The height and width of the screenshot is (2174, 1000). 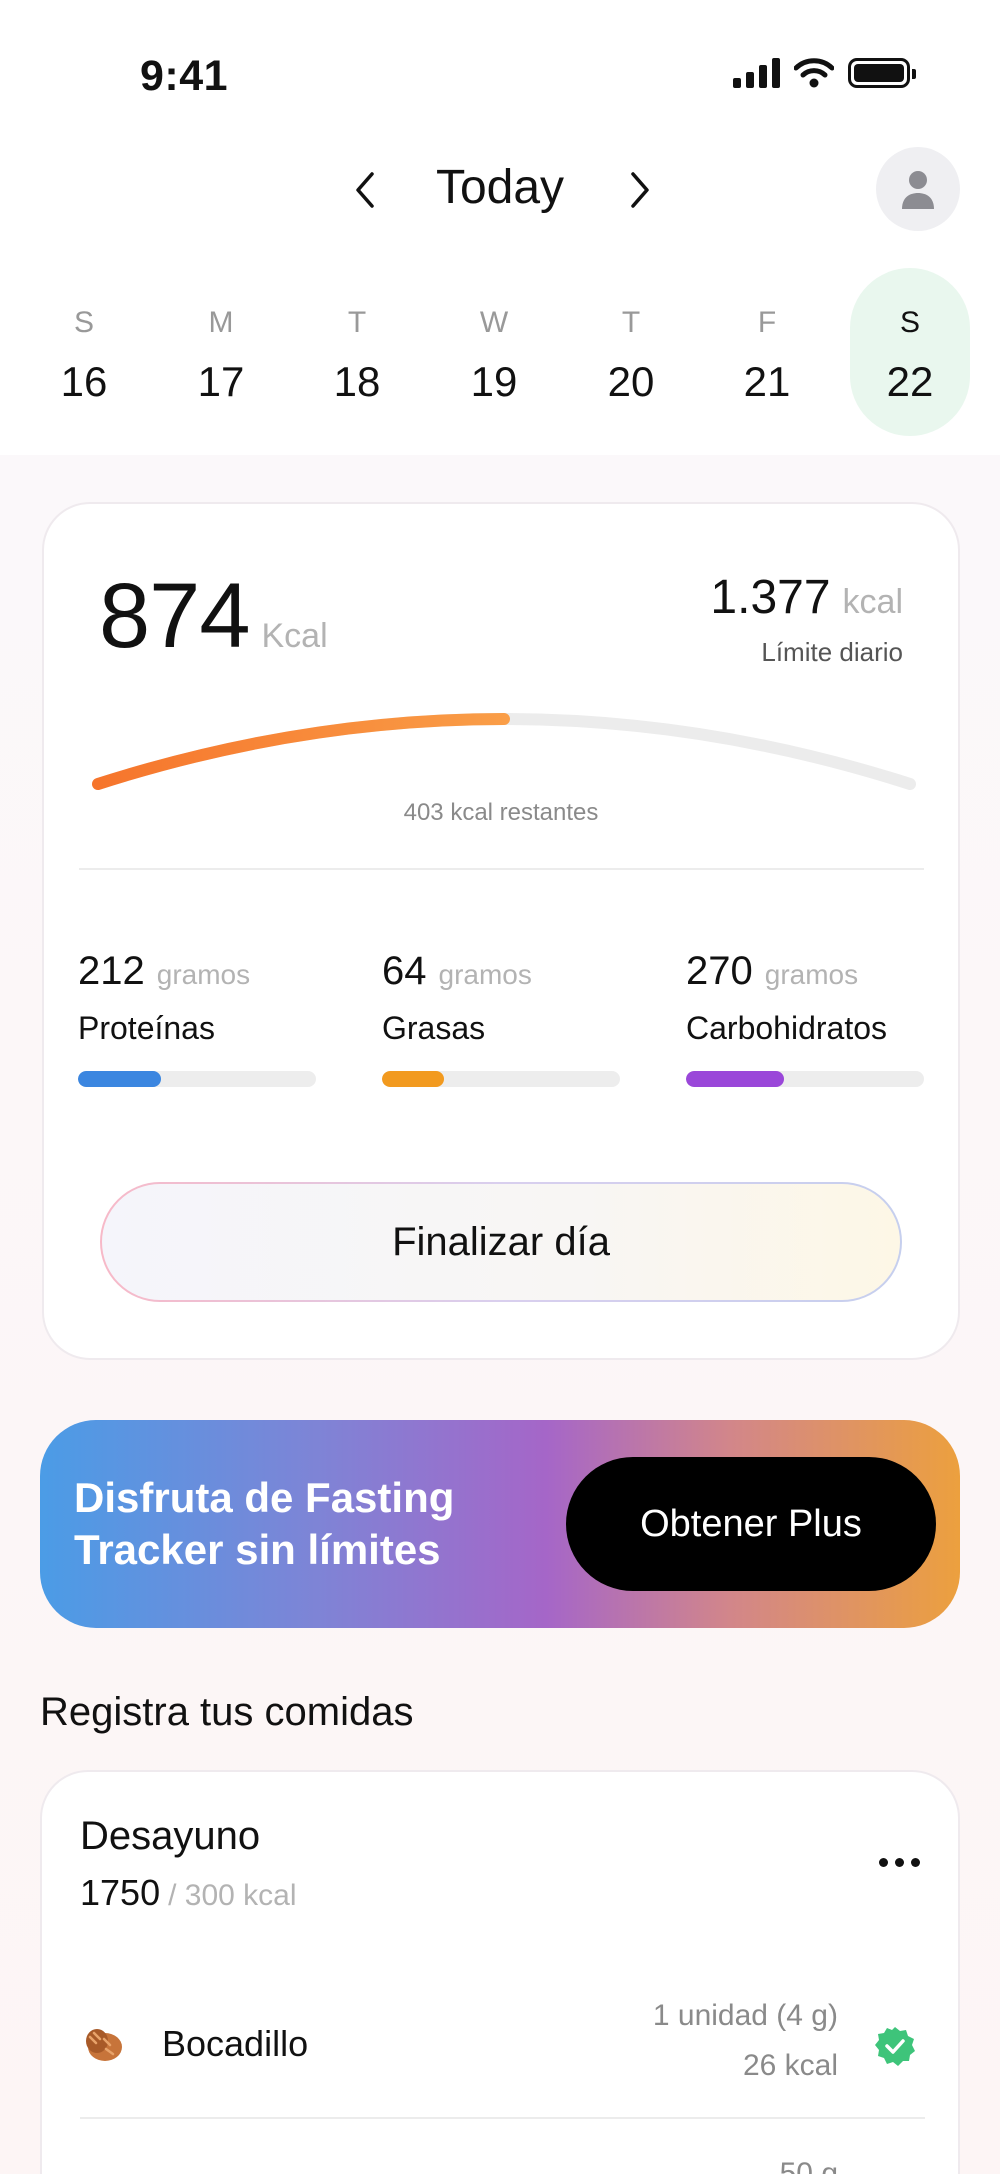 What do you see at coordinates (882, 73) in the screenshot?
I see `battery-icon` at bounding box center [882, 73].